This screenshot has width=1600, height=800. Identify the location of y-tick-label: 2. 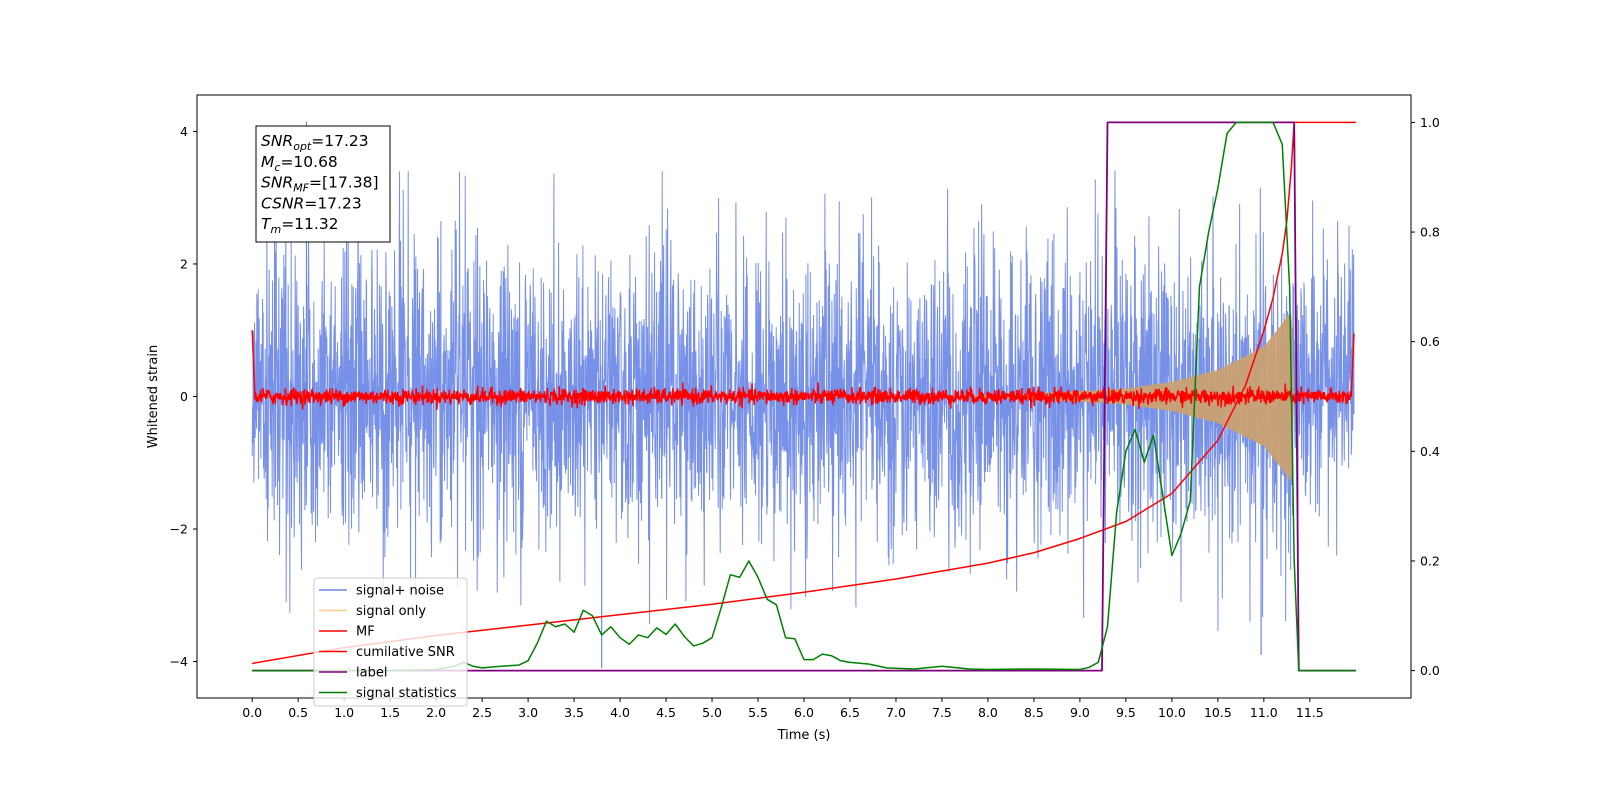
(184, 263).